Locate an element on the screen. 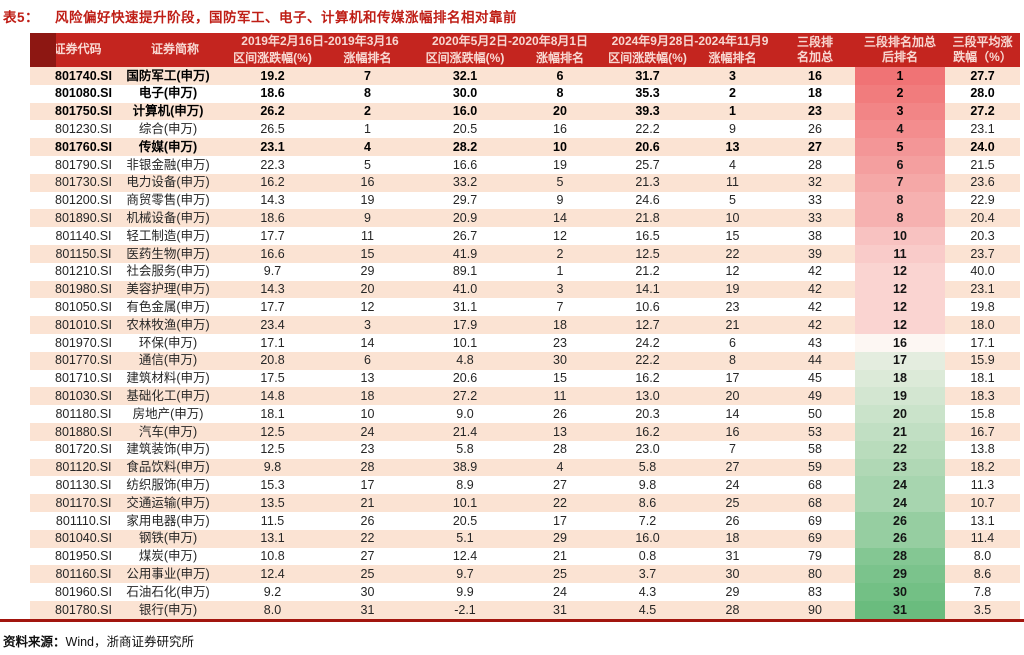 This screenshot has height=655, width=1024. cell-avg-change: 21.5 is located at coordinates (982, 164).